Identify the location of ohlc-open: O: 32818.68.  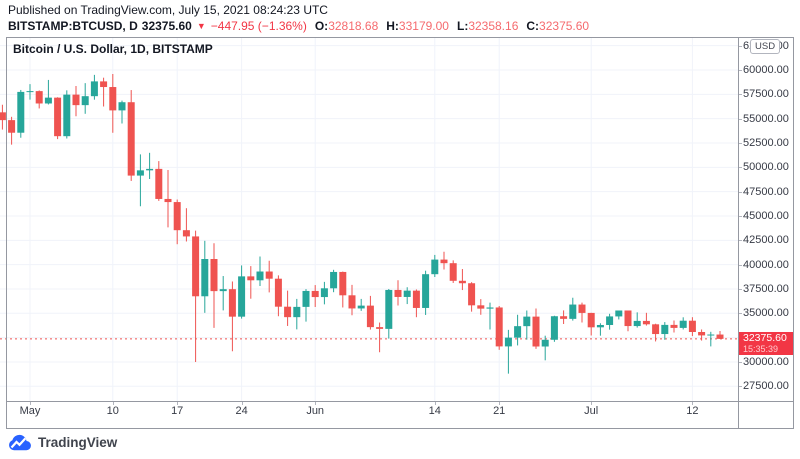
(346, 26).